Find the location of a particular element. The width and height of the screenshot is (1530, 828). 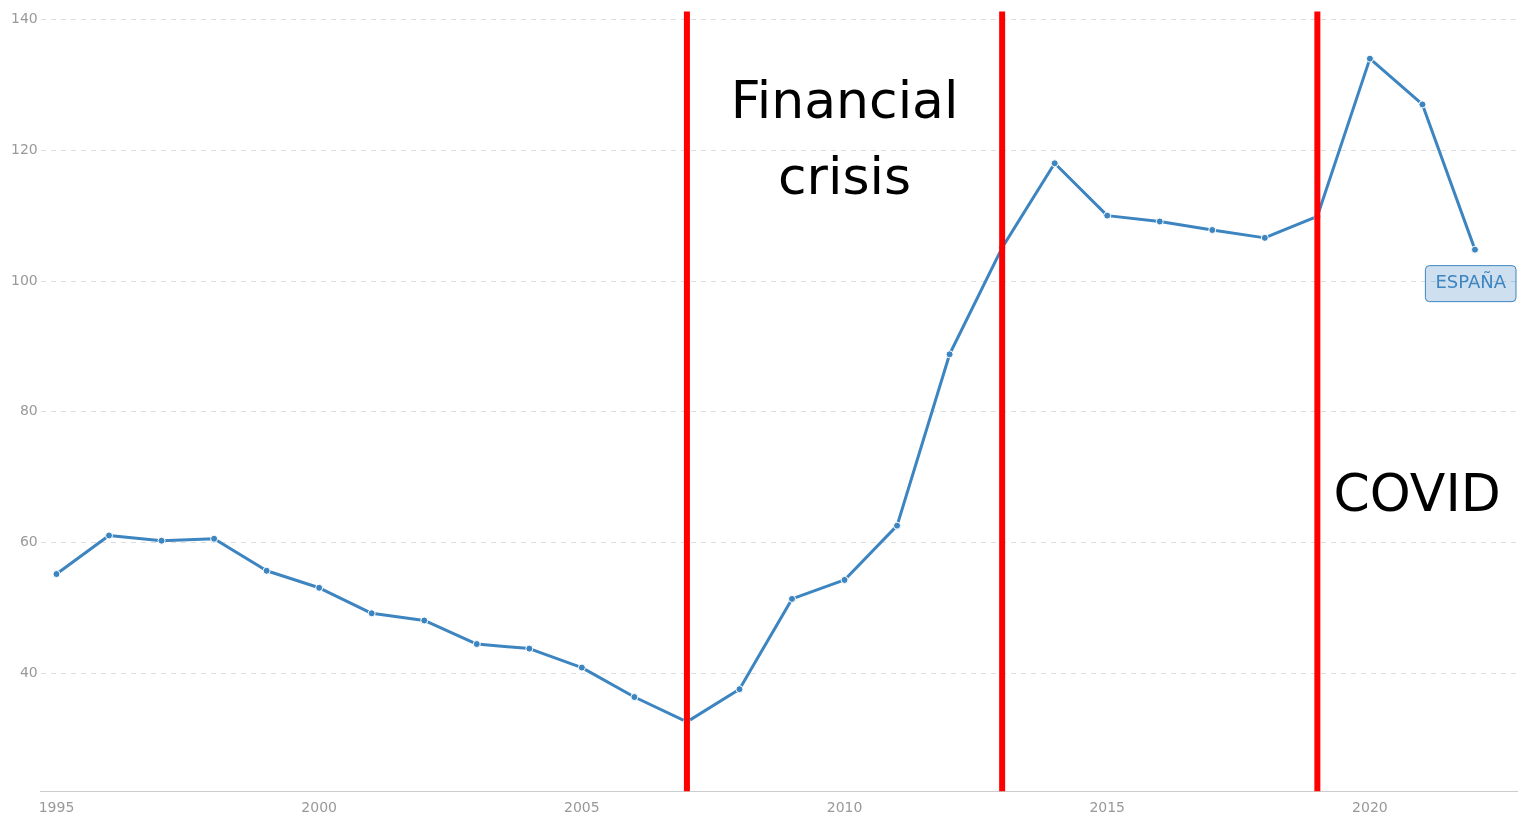

series-label: ESPAÑA is located at coordinates (1471, 282).